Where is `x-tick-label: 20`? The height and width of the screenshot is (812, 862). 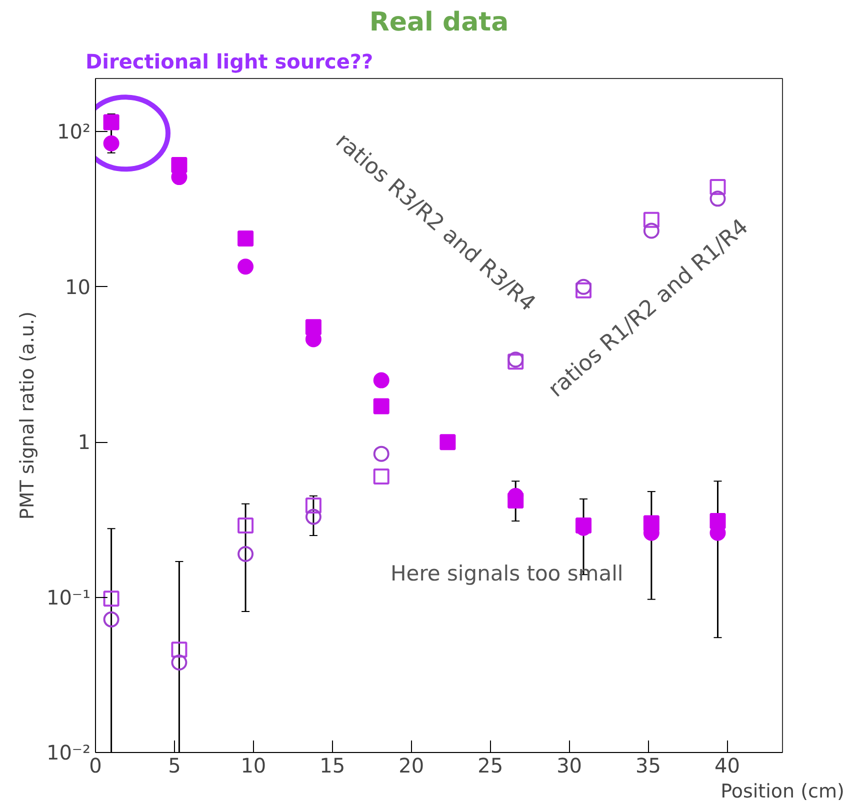
x-tick-label: 20 is located at coordinates (411, 766).